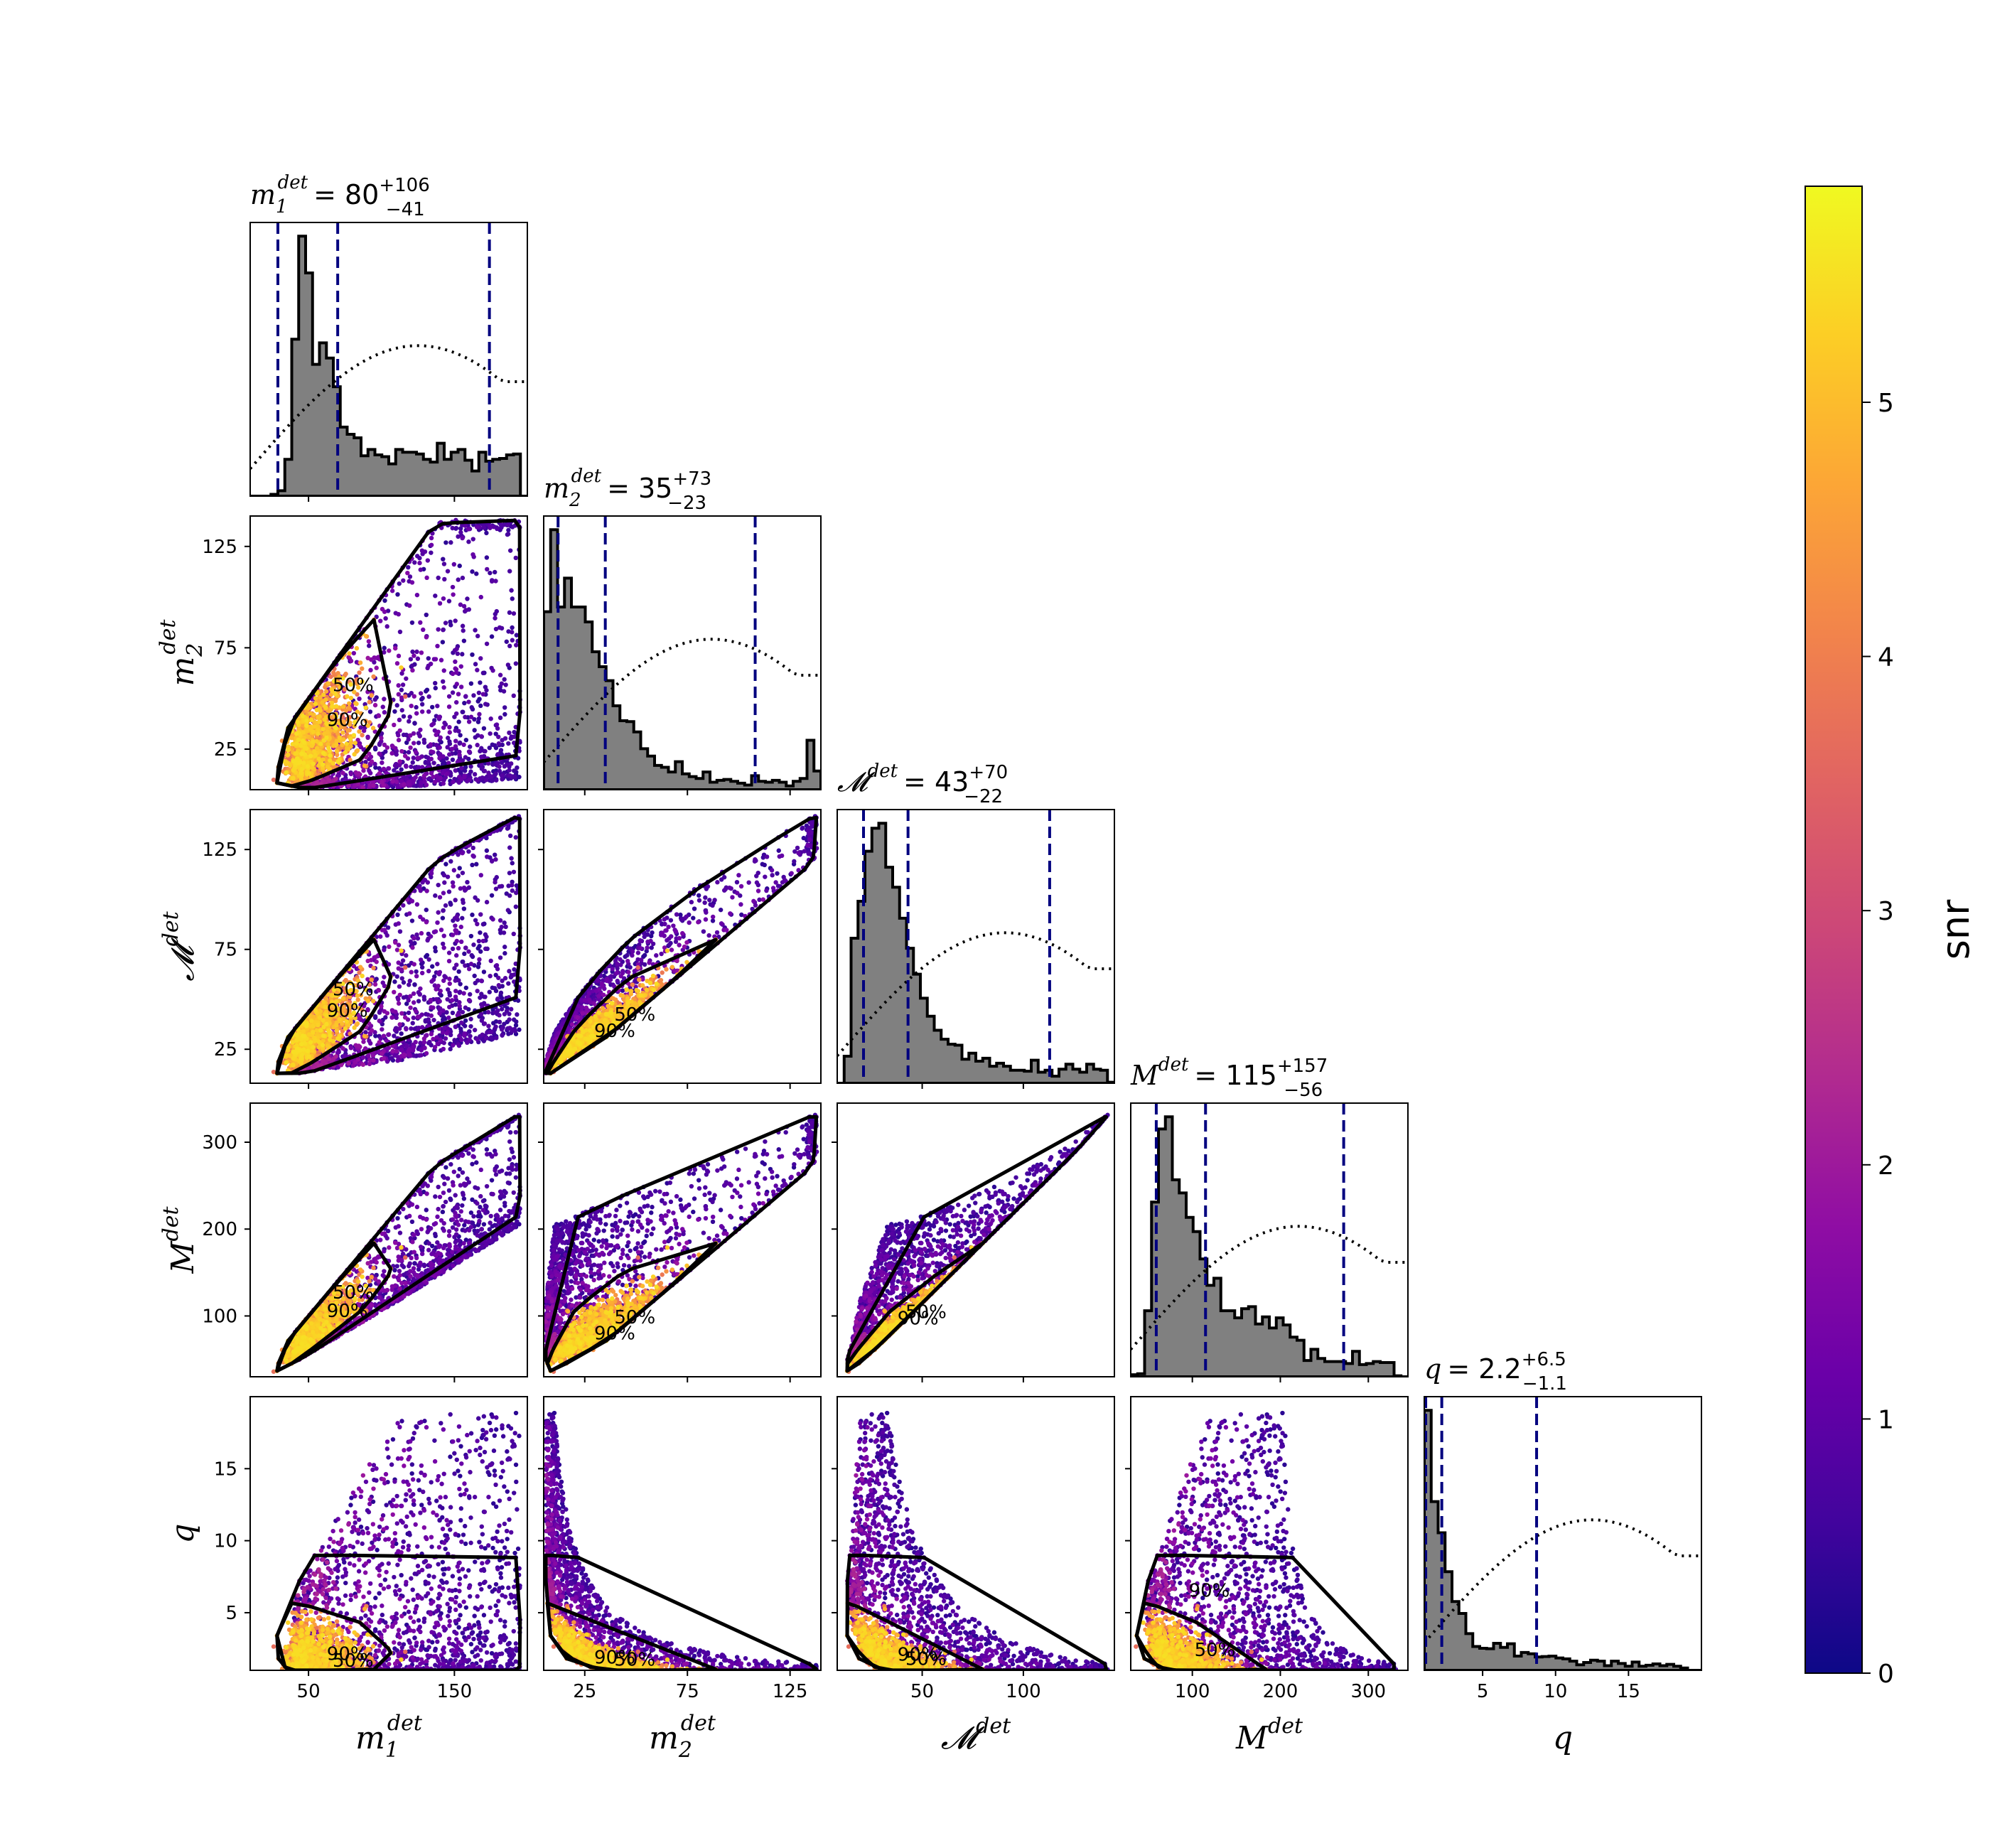 The image size is (1990, 1848). I want to click on histogram-bars, so click(389, 365).